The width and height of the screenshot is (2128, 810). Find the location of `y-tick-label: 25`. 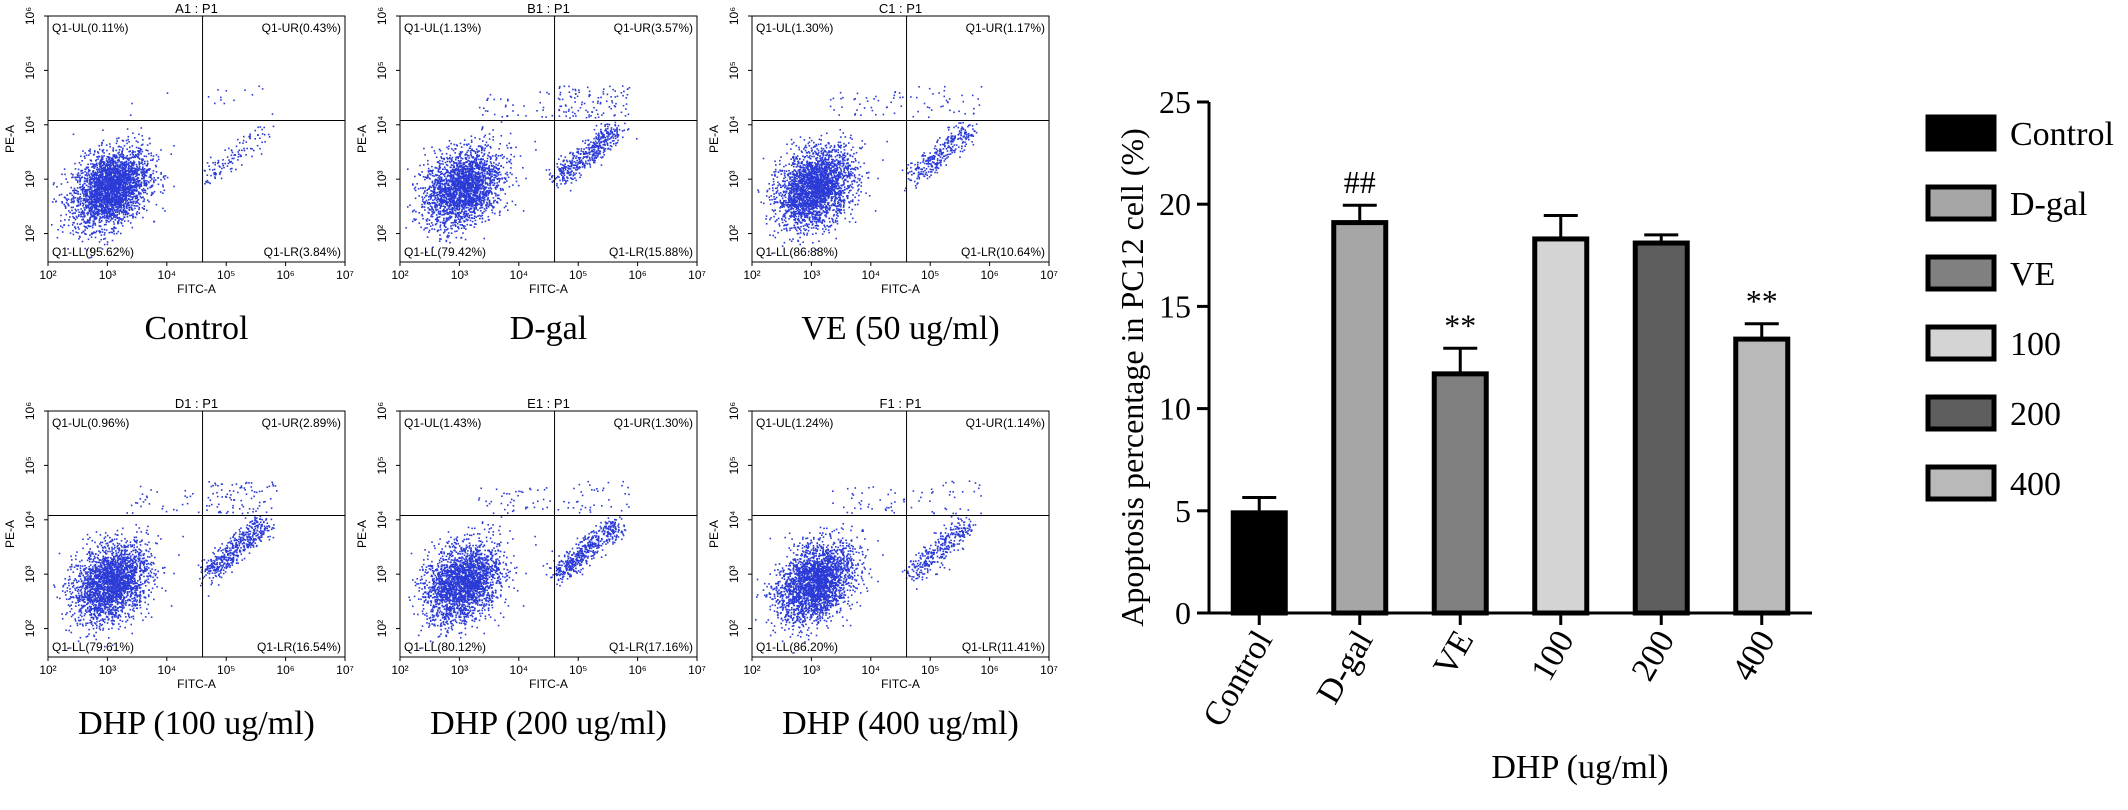

y-tick-label: 25 is located at coordinates (1175, 102).